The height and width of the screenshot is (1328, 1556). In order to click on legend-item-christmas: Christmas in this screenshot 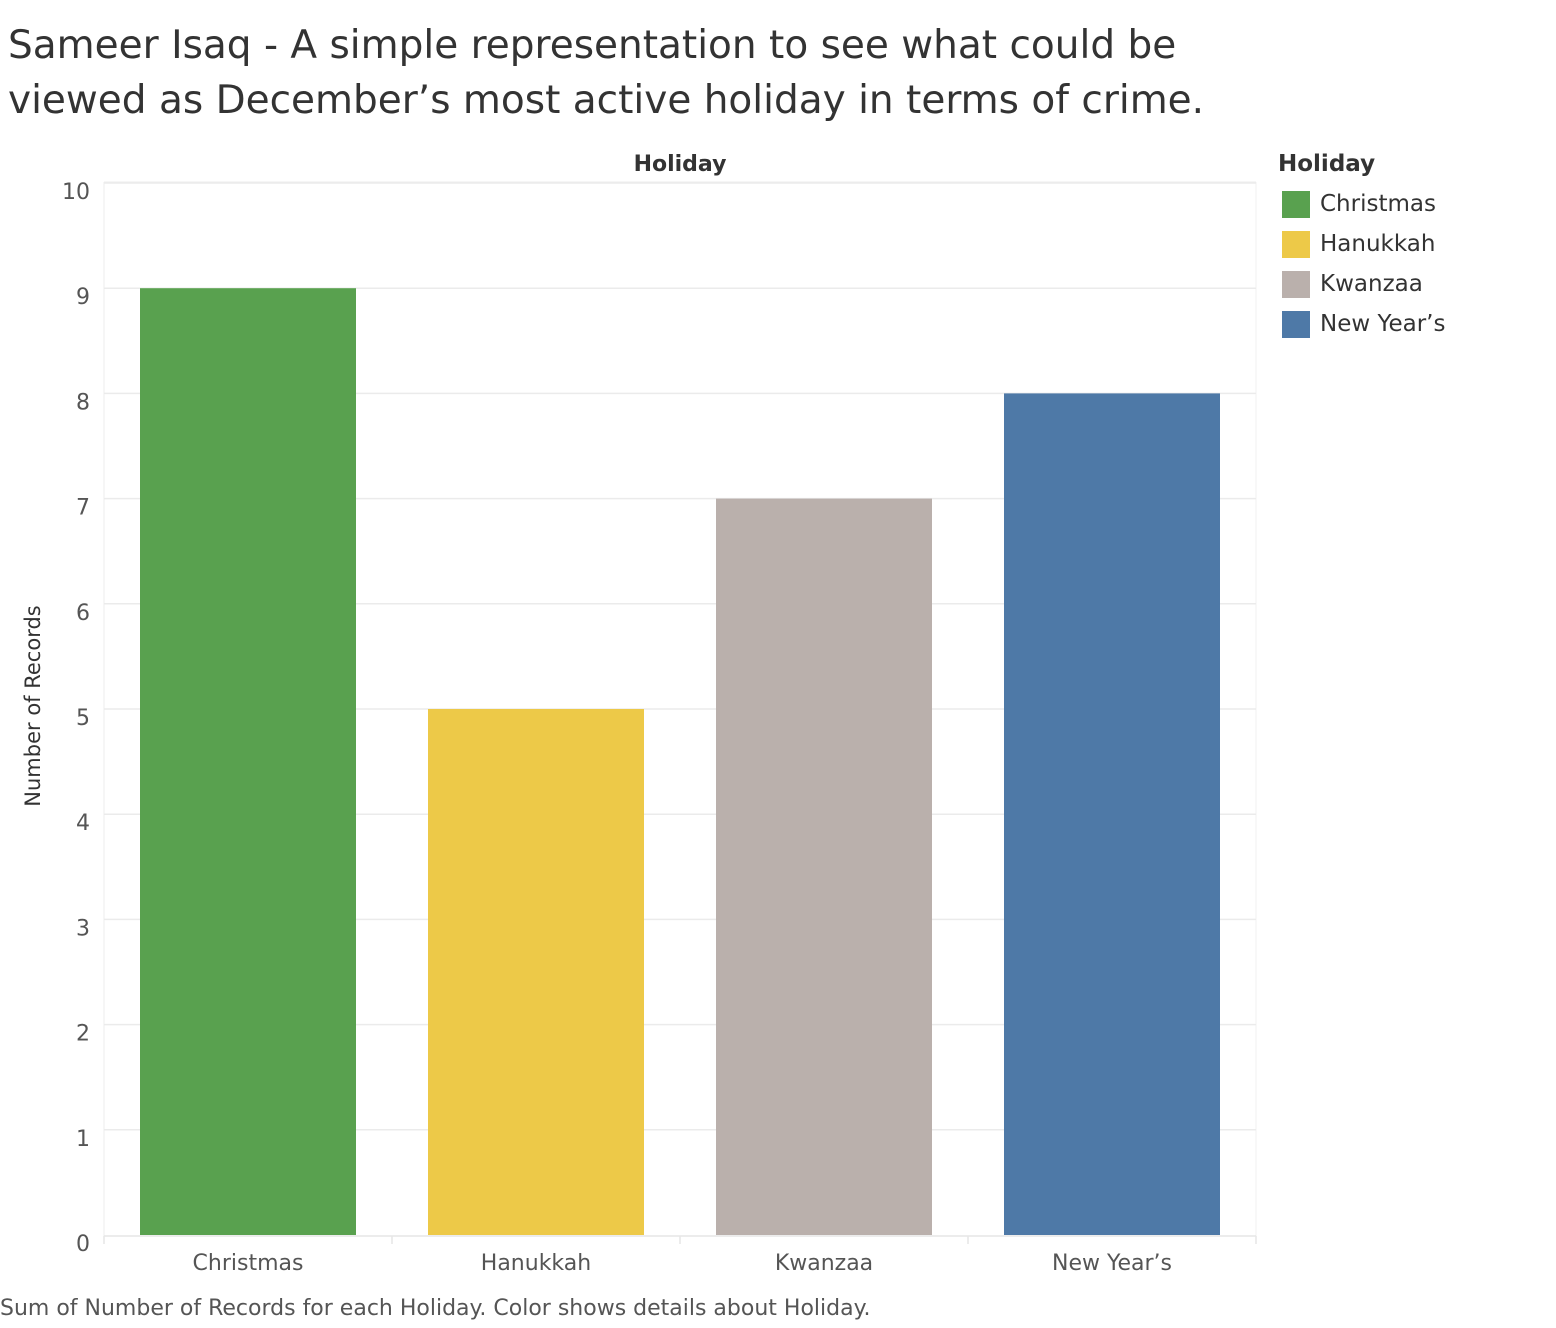, I will do `click(1408, 204)`.